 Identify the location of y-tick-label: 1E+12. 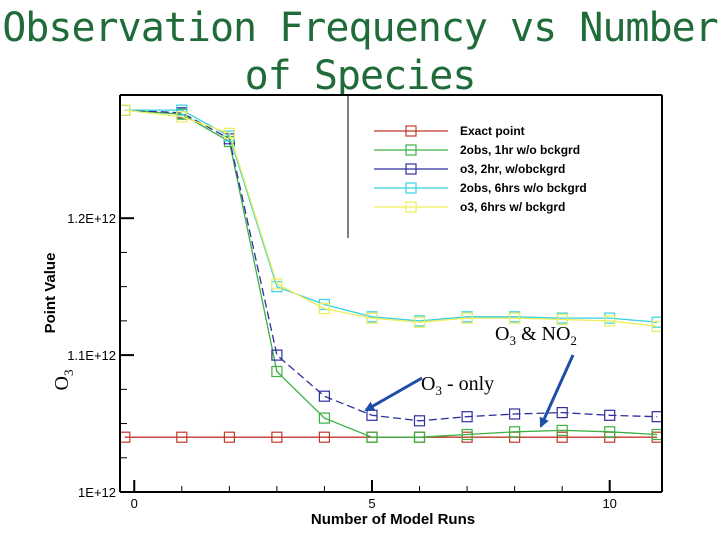
(97, 492).